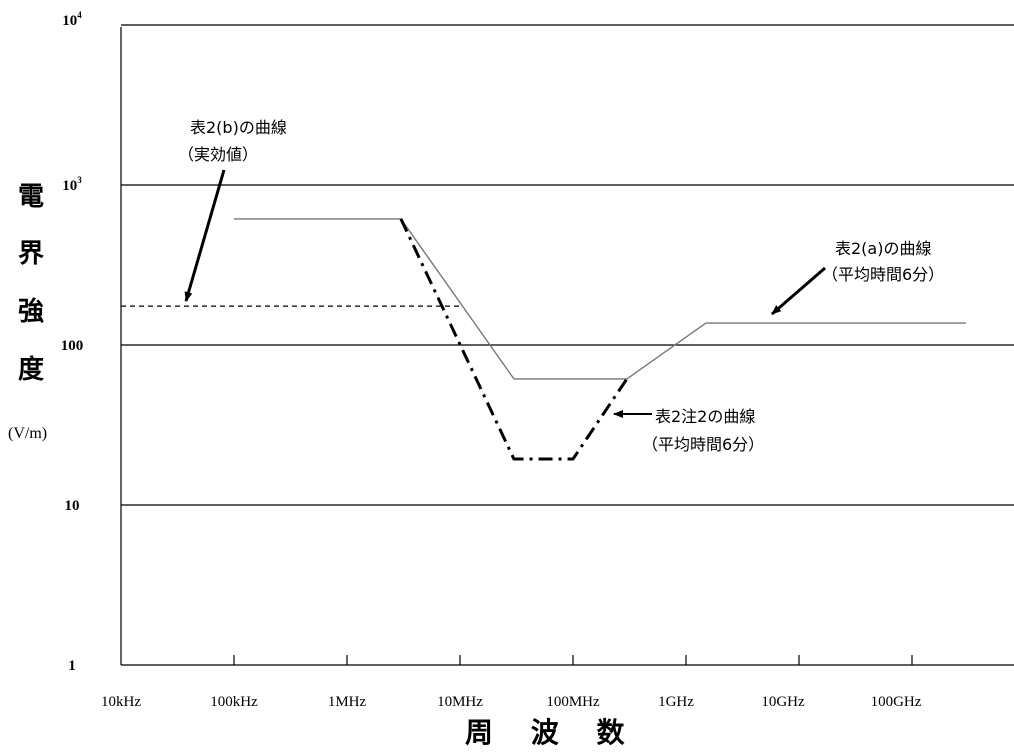 The height and width of the screenshot is (754, 1014). Describe the element at coordinates (72, 666) in the screenshot. I see `y-tick-label: 1` at that location.